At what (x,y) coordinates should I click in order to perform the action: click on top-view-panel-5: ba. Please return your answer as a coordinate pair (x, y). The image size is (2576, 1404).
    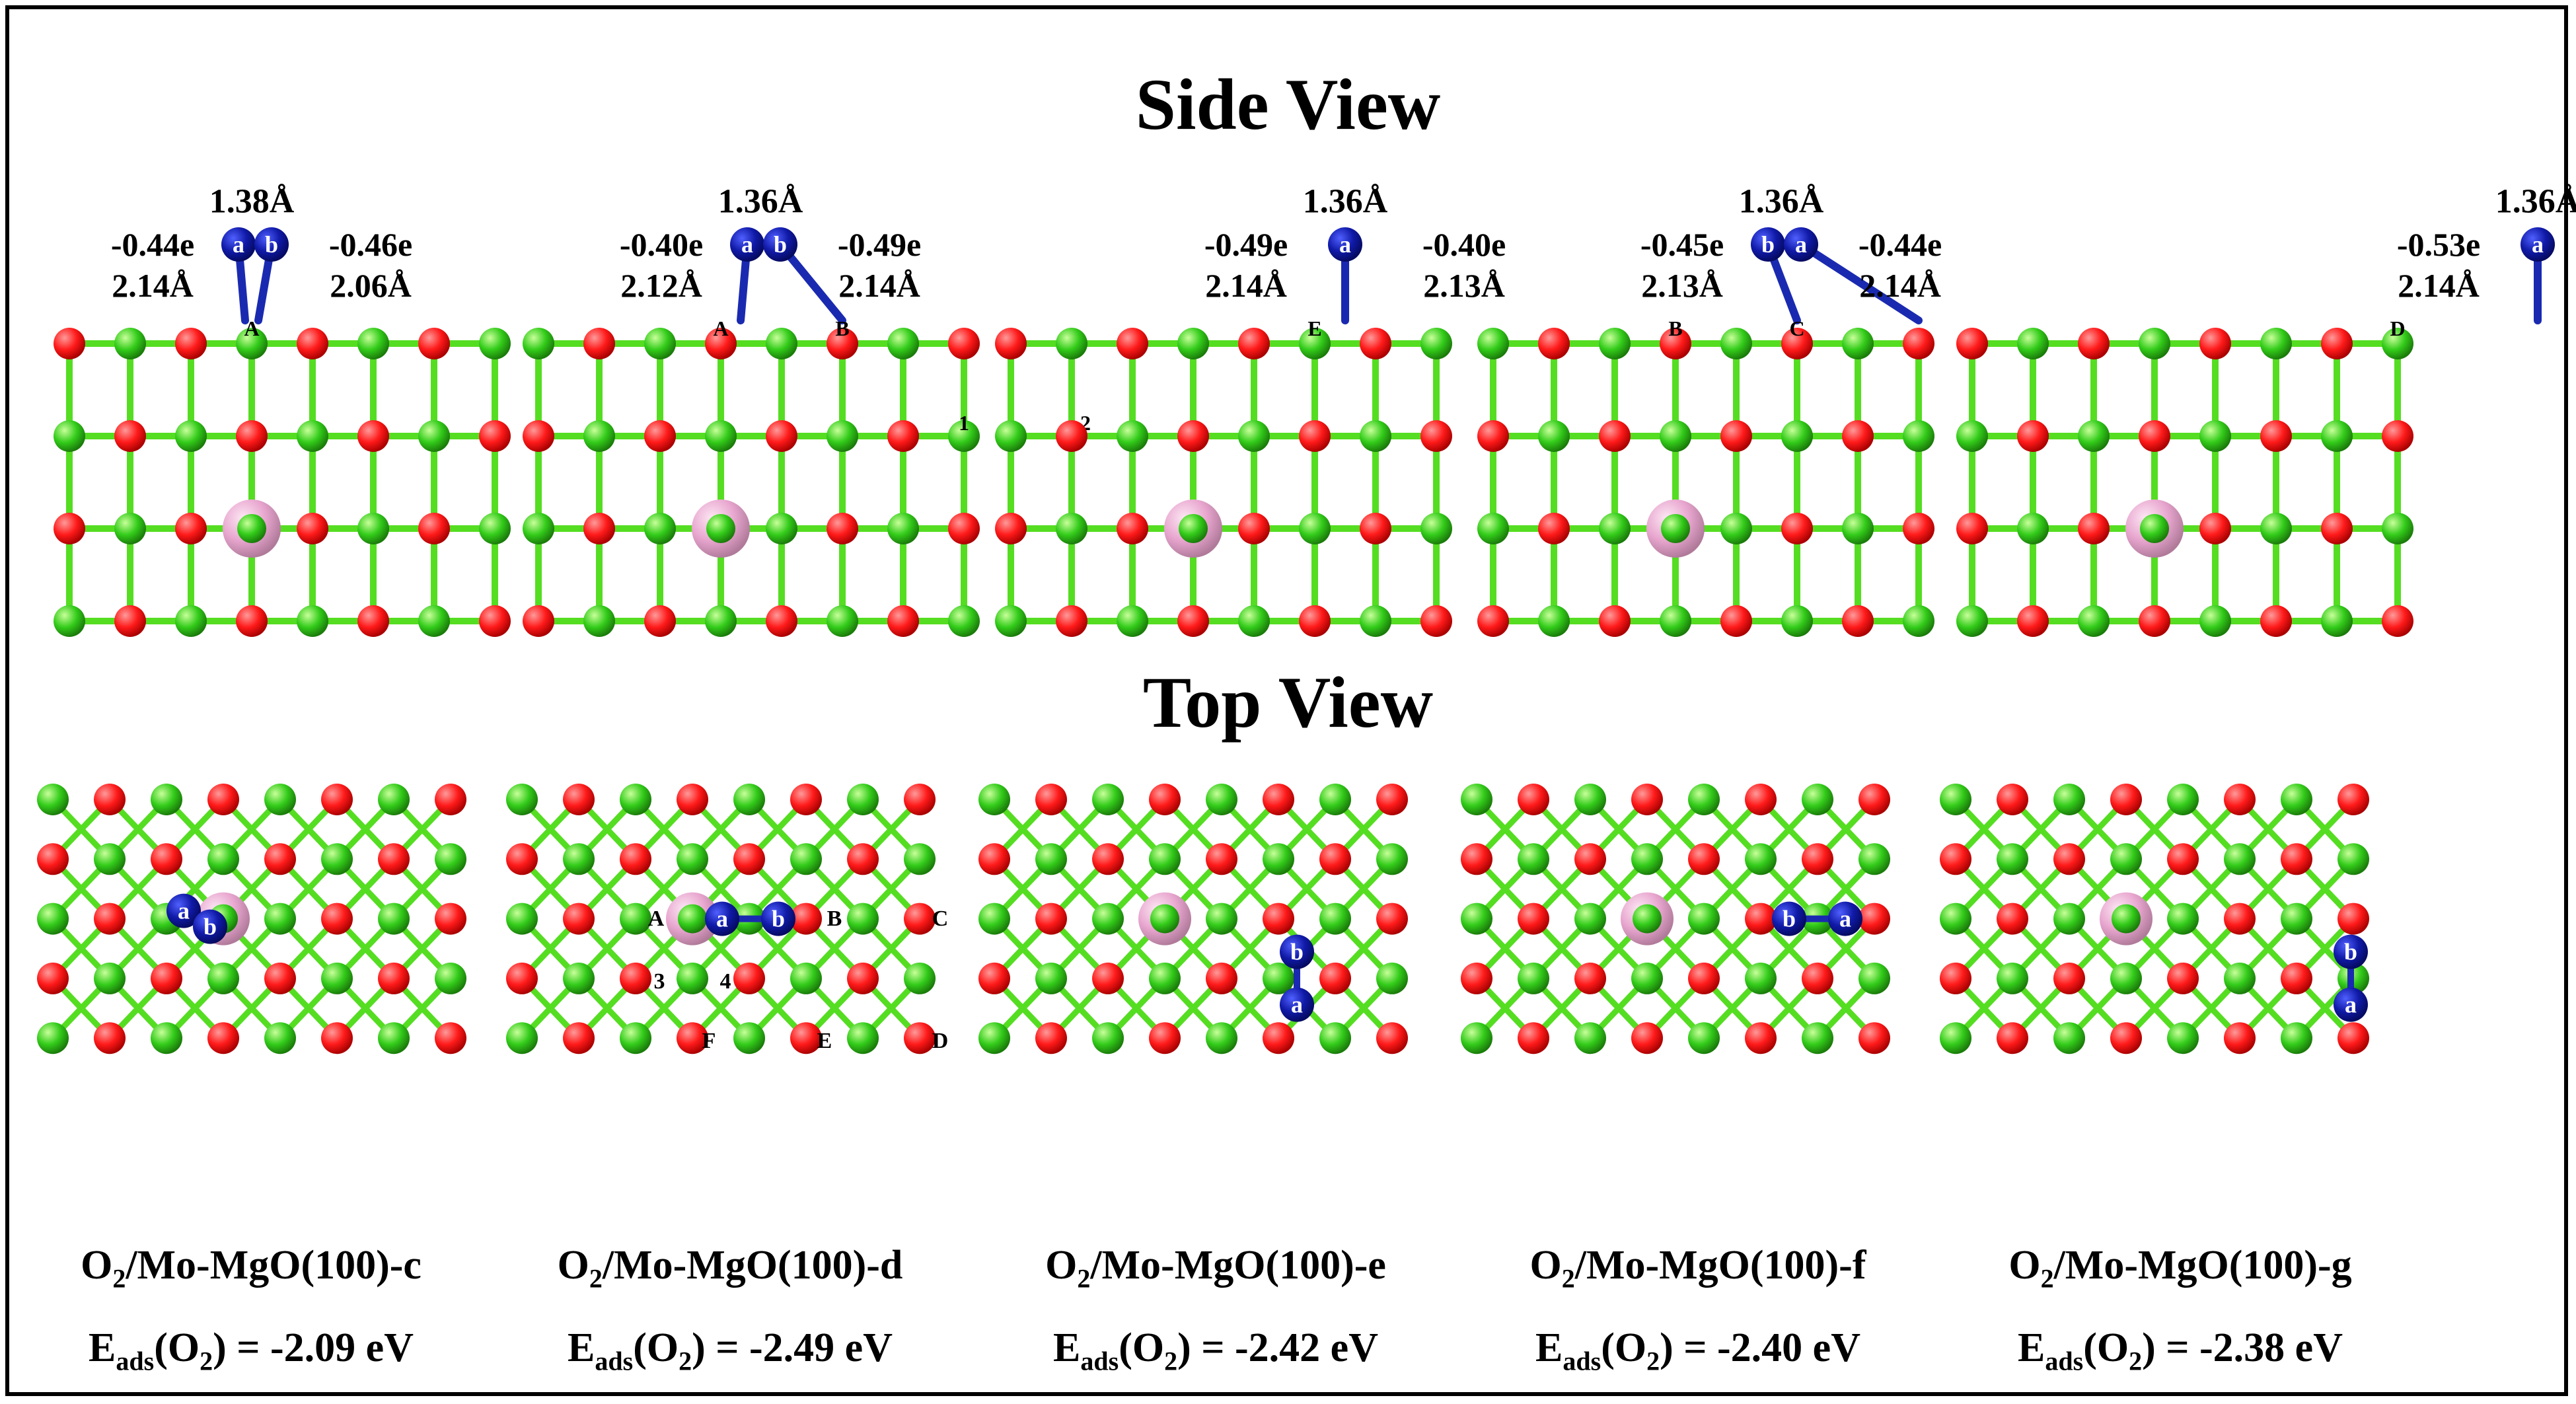
    Looking at the image, I should click on (2154, 919).